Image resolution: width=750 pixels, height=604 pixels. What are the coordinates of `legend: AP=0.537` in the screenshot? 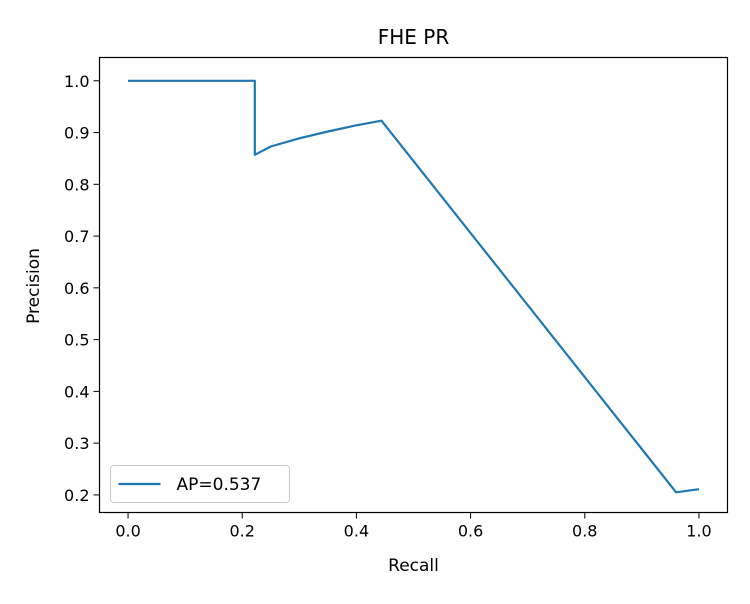 It's located at (200, 484).